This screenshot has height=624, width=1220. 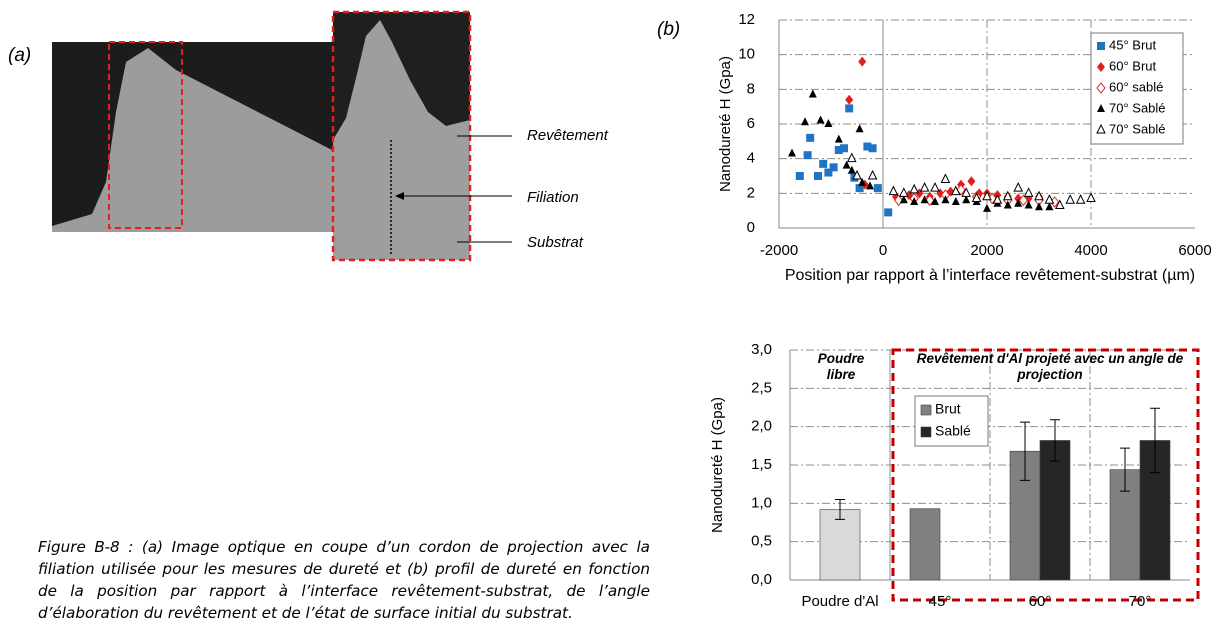 What do you see at coordinates (1140, 601) in the screenshot?
I see `x-tick-label: 70°` at bounding box center [1140, 601].